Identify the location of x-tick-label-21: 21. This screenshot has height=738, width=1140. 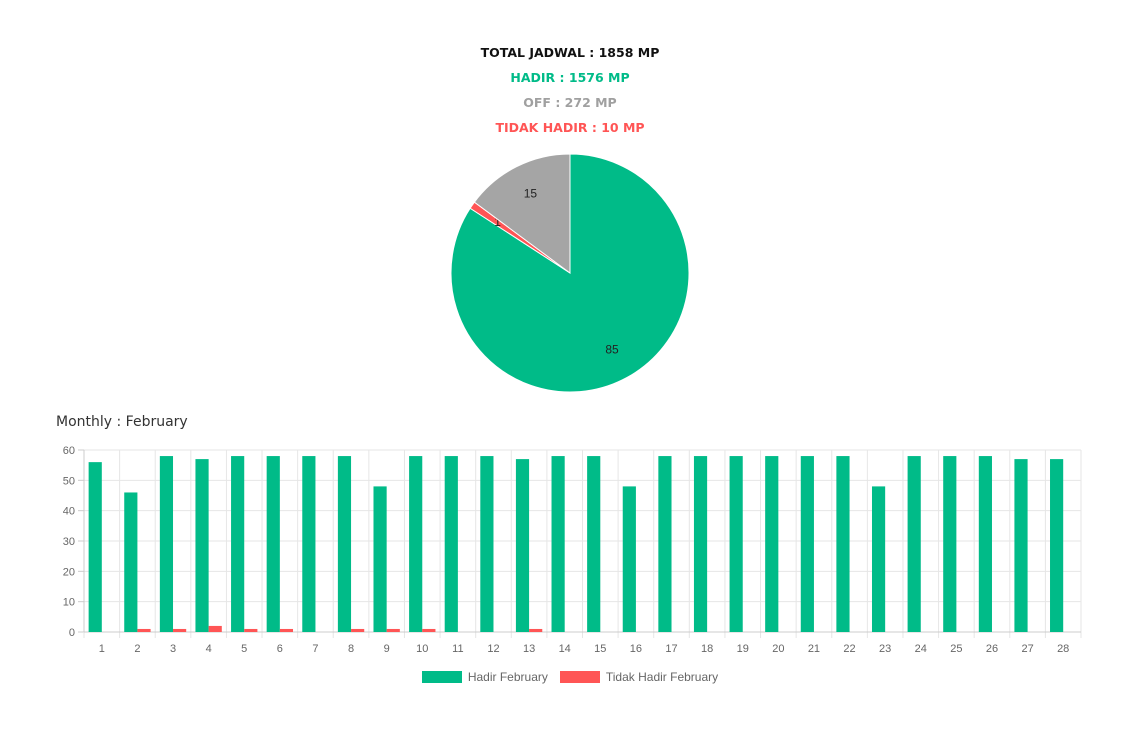
(814, 649).